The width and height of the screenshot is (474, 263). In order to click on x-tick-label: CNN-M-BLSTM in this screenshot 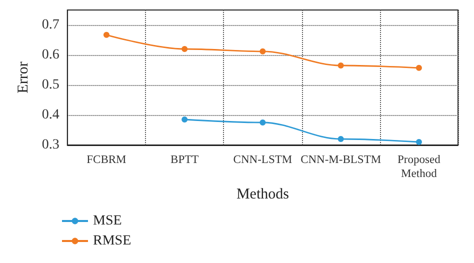, I will do `click(341, 160)`.